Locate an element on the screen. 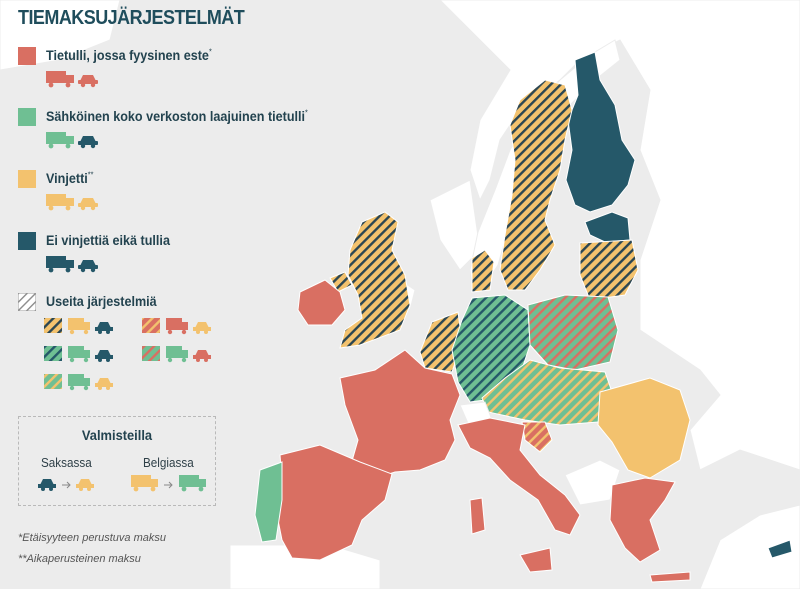  belgium-change-icon is located at coordinates (168, 483).